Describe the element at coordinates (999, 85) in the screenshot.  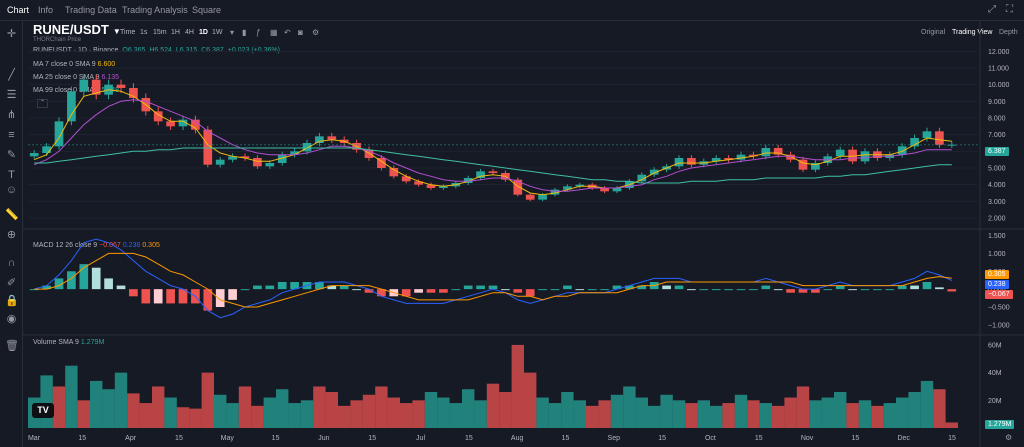
I see `price-axis-label: 10.000` at that location.